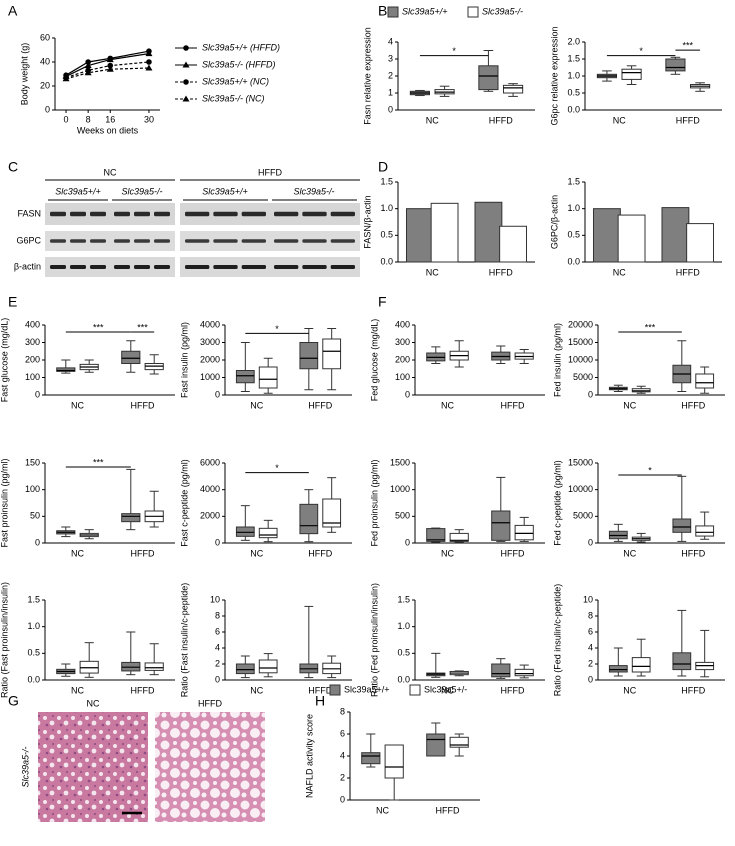 The width and height of the screenshot is (735, 846). Describe the element at coordinates (27, 266) in the screenshot. I see `protein-label: β-actin` at that location.